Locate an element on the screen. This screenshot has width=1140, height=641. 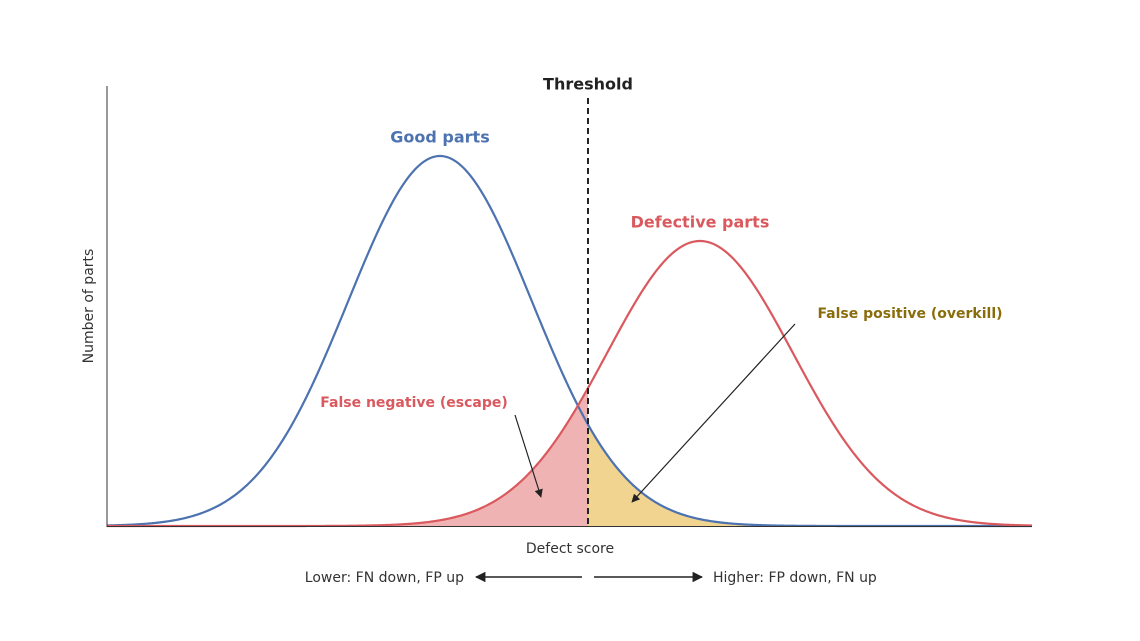
defective-label: Defective parts is located at coordinates (700, 222).